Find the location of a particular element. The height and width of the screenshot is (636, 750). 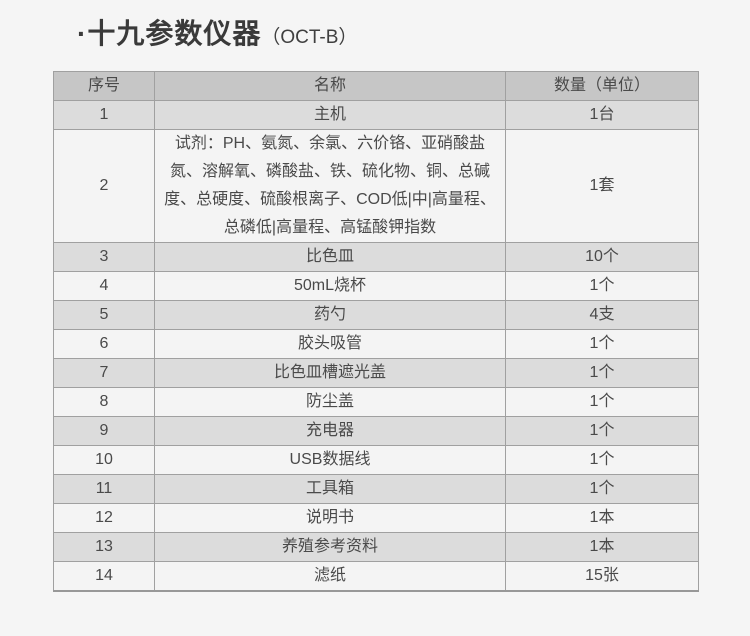

cell-no: 9 is located at coordinates (104, 431).